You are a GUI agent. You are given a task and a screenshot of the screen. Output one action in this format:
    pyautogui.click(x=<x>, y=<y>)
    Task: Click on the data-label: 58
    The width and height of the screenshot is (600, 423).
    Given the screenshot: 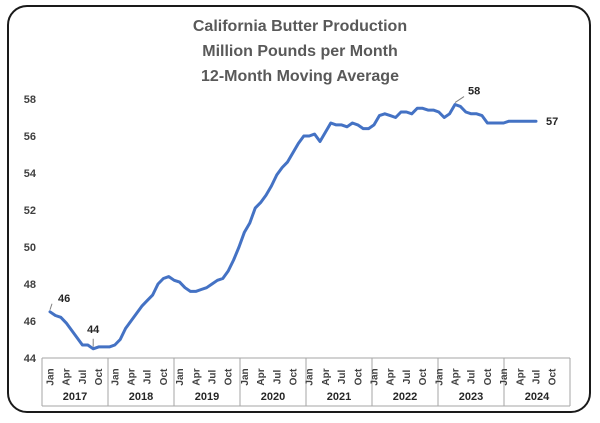 What is the action you would take?
    pyautogui.click(x=474, y=92)
    